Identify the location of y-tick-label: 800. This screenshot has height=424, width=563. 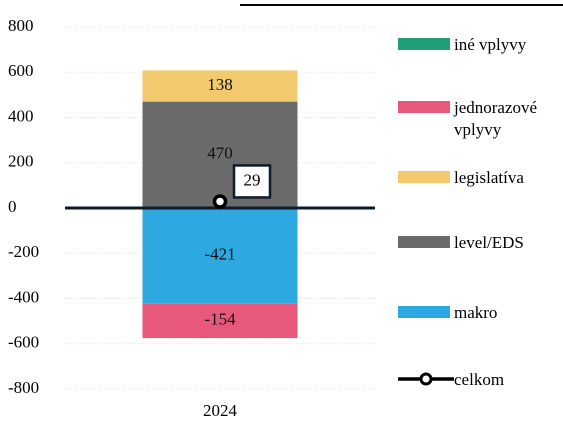
(21, 25).